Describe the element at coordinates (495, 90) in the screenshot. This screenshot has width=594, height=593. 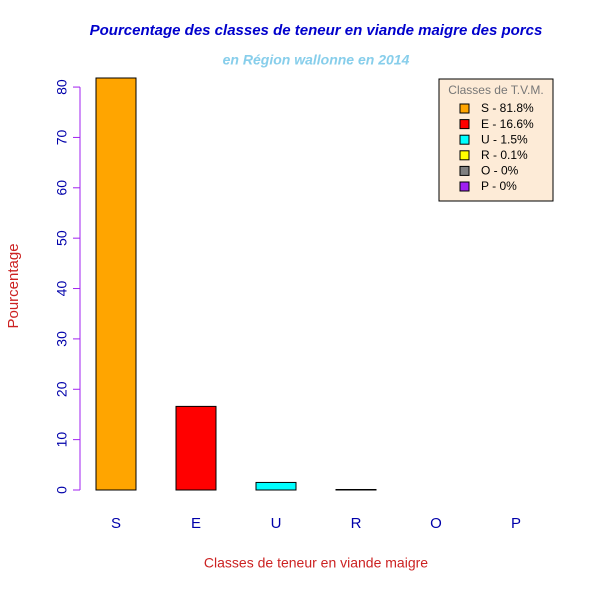
I see `legend-title: Classes de T.V.M.` at that location.